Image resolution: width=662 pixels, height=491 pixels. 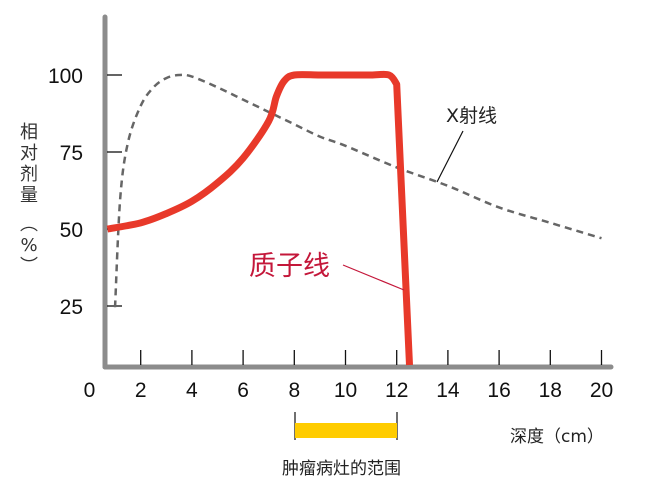 I want to click on x-tick-label: 8, so click(x=294, y=390).